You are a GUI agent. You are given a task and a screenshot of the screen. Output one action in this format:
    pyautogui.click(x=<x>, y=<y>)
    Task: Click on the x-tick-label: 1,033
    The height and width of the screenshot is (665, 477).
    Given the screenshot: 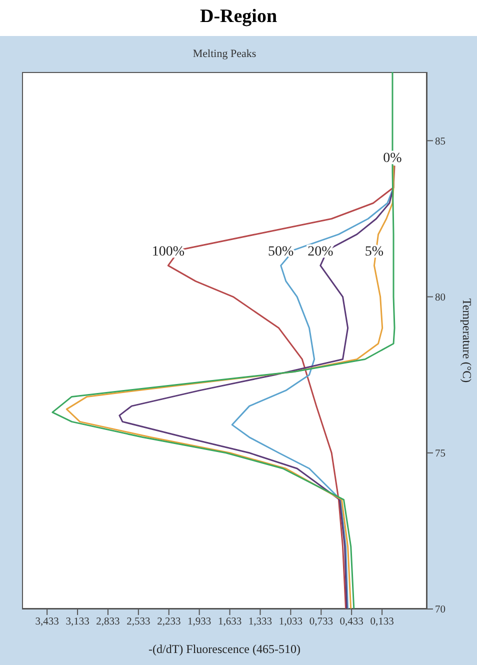 What is the action you would take?
    pyautogui.click(x=290, y=622)
    